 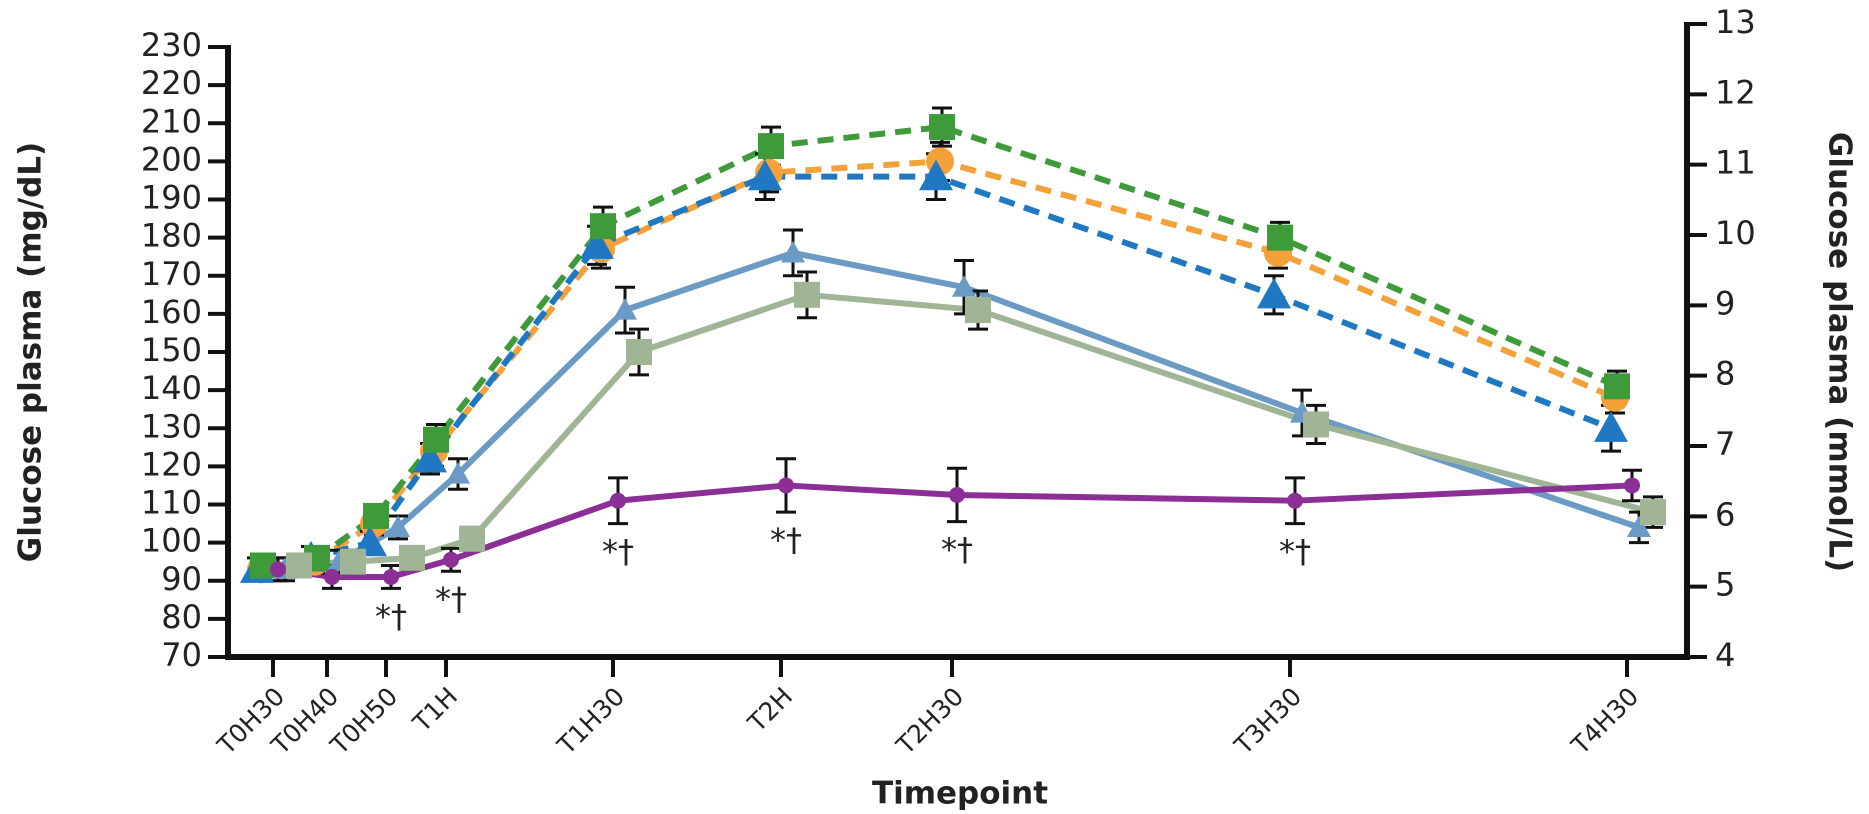 I want to click on y2-tick-label: 12, so click(x=1735, y=92).